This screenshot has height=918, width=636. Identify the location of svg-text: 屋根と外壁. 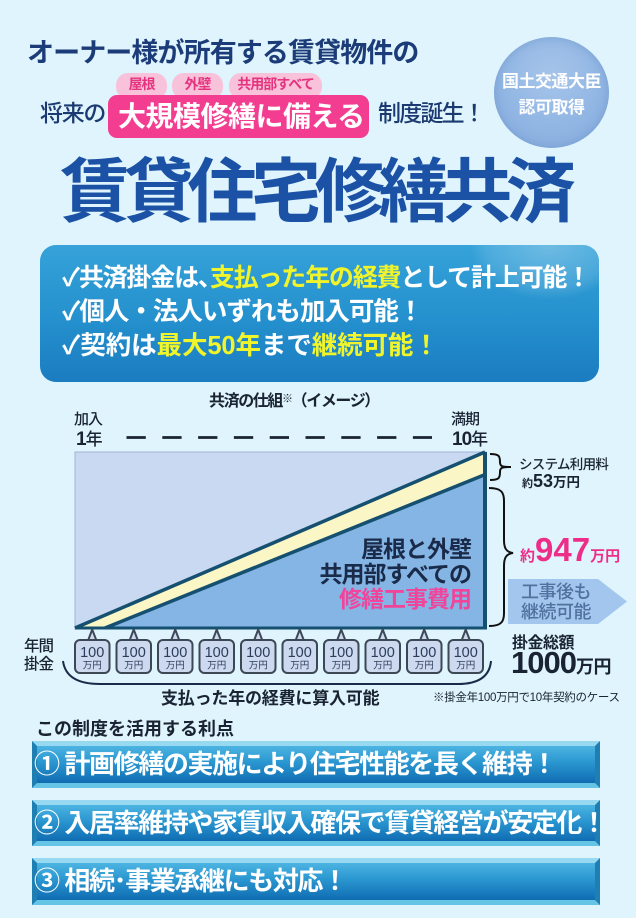
(416, 549).